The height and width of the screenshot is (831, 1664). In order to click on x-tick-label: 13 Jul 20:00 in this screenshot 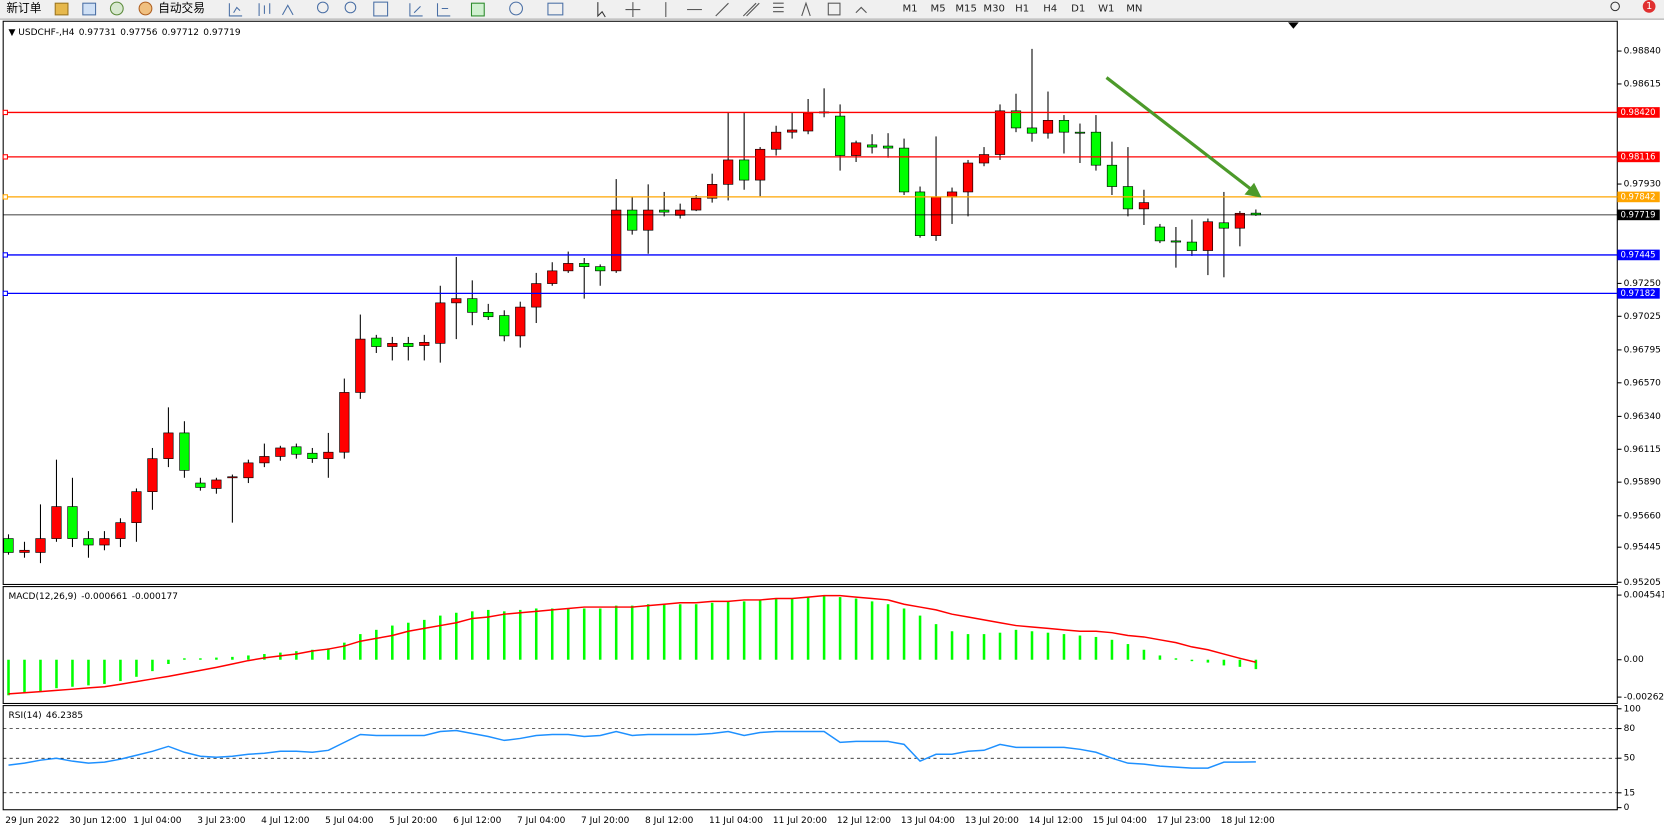, I will do `click(992, 821)`.